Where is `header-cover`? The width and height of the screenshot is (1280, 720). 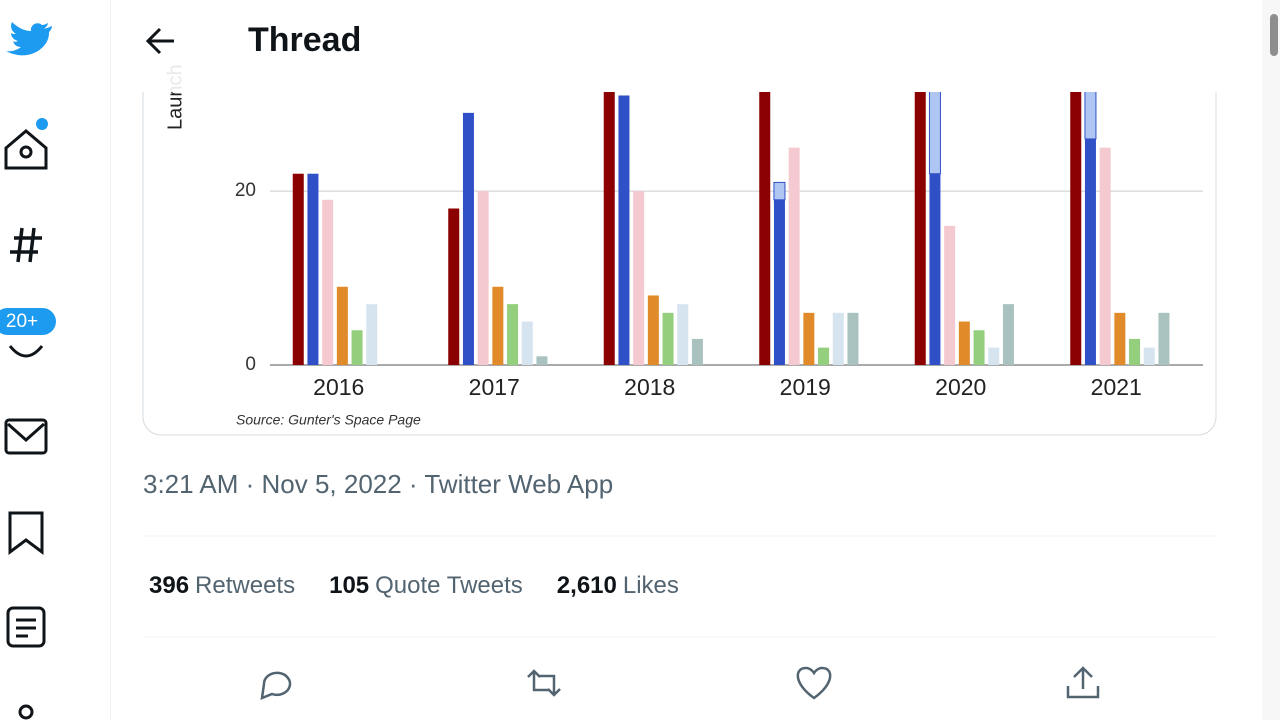
header-cover is located at coordinates (686, 46).